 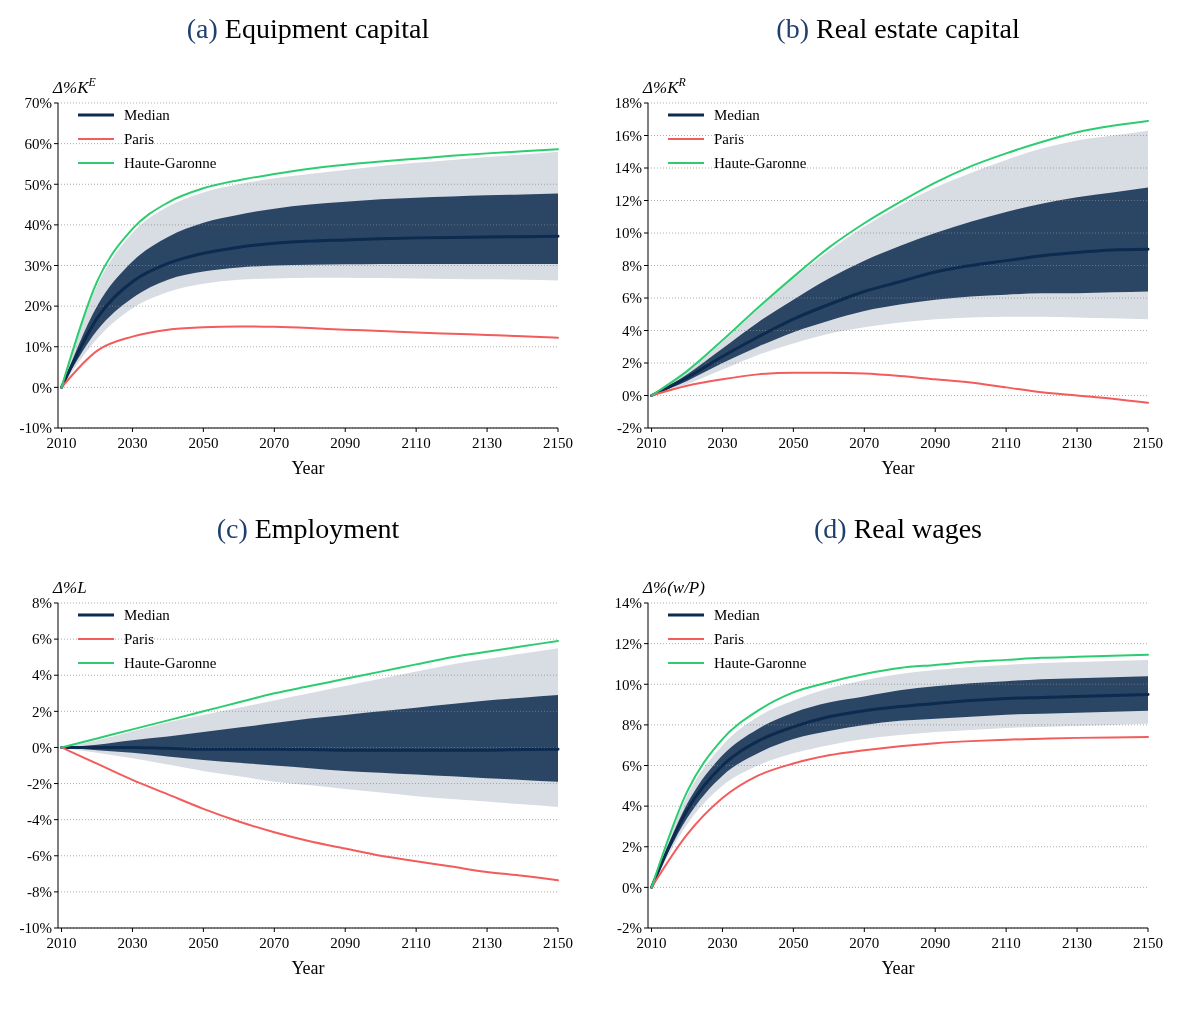 I want to click on y-tick-label: 18%, so click(x=628, y=103).